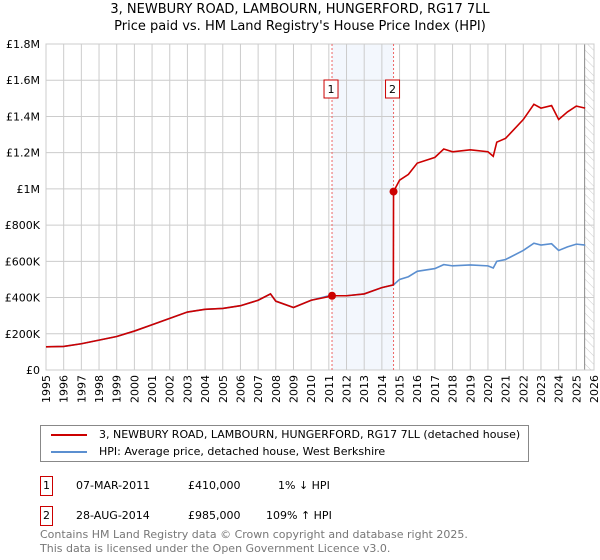 The height and width of the screenshot is (560, 600). I want to click on y-tick-label: £200K, so click(23, 334).